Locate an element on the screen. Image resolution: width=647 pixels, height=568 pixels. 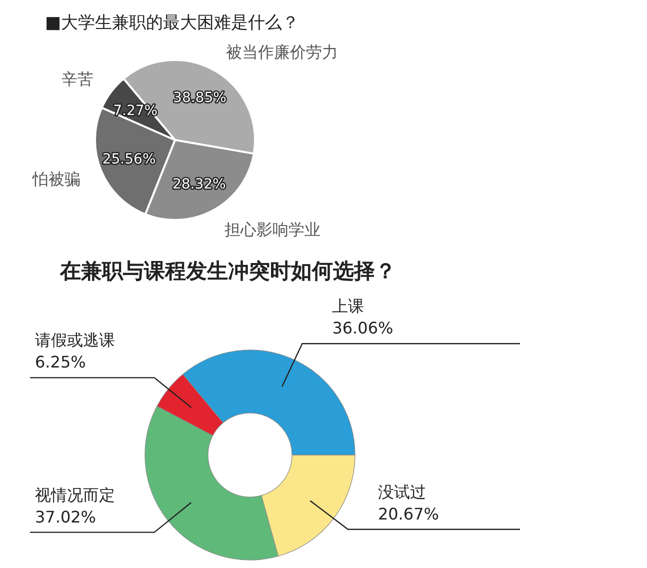
slice-label: 视情况而定 is located at coordinates (75, 494).